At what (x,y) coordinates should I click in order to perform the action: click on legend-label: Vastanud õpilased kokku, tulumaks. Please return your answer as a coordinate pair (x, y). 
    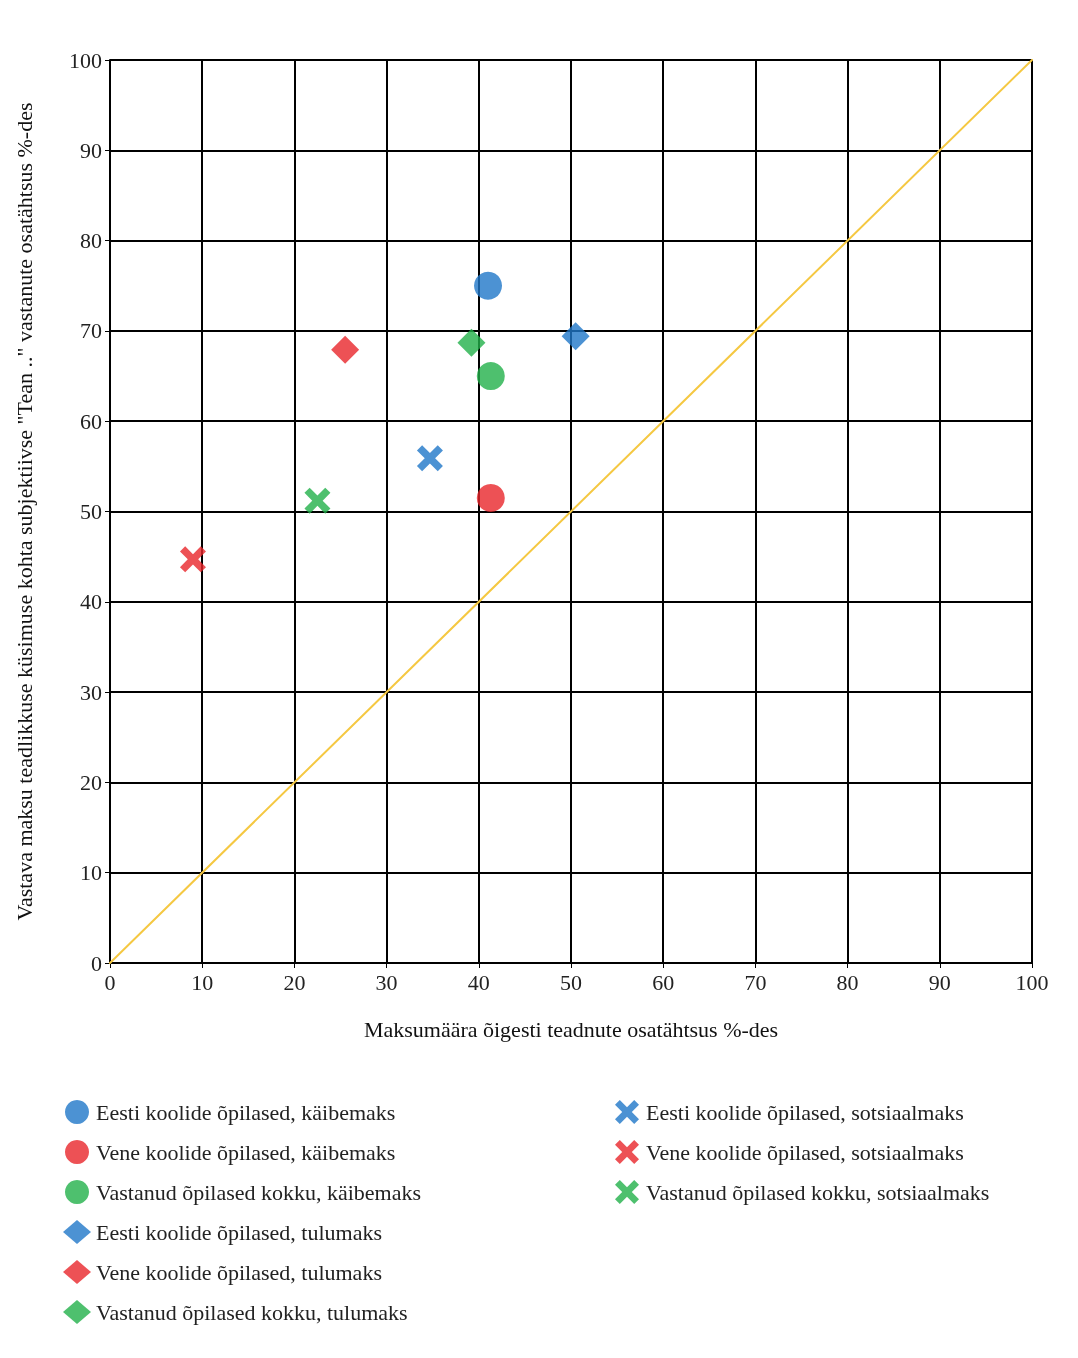
    Looking at the image, I should click on (252, 1312).